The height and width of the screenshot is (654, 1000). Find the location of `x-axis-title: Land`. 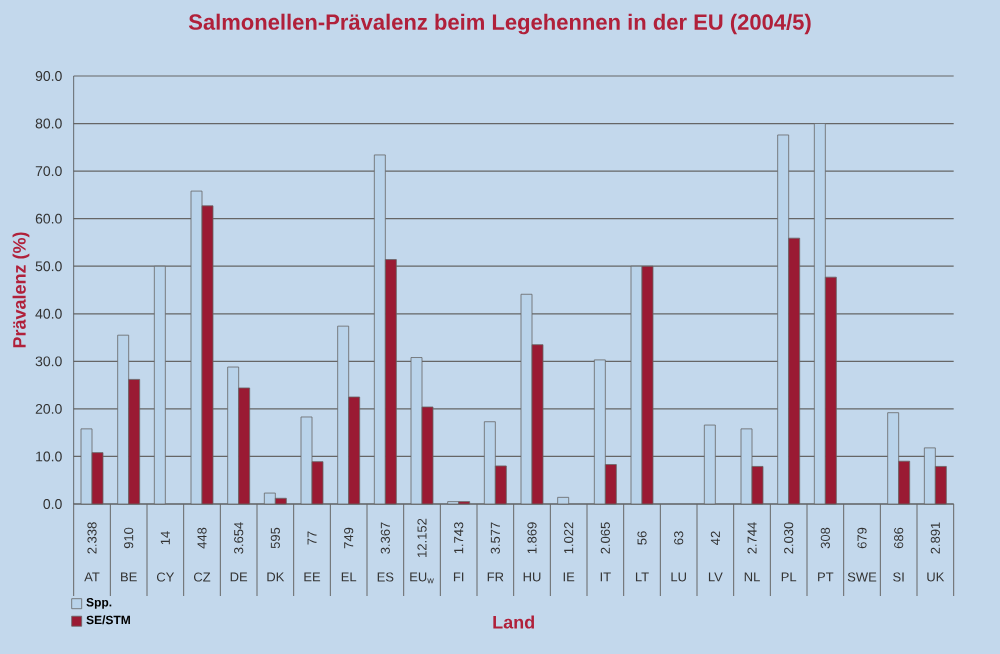

x-axis-title: Land is located at coordinates (513, 622).